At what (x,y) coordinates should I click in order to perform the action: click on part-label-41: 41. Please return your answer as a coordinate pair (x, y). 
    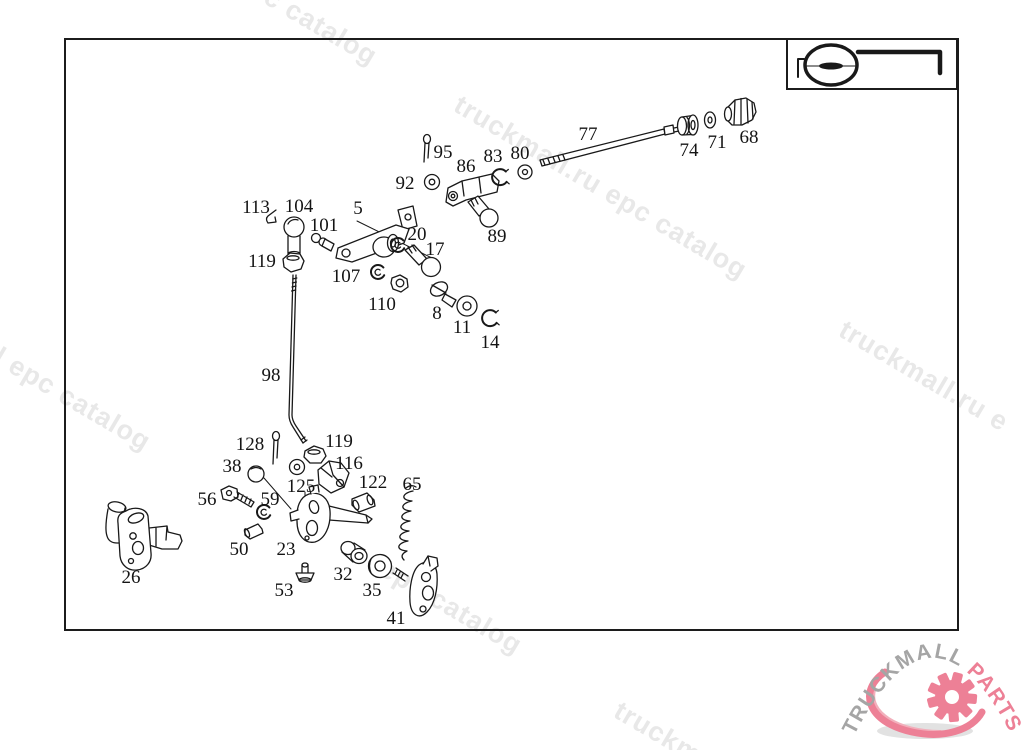
    Looking at the image, I should click on (396, 618).